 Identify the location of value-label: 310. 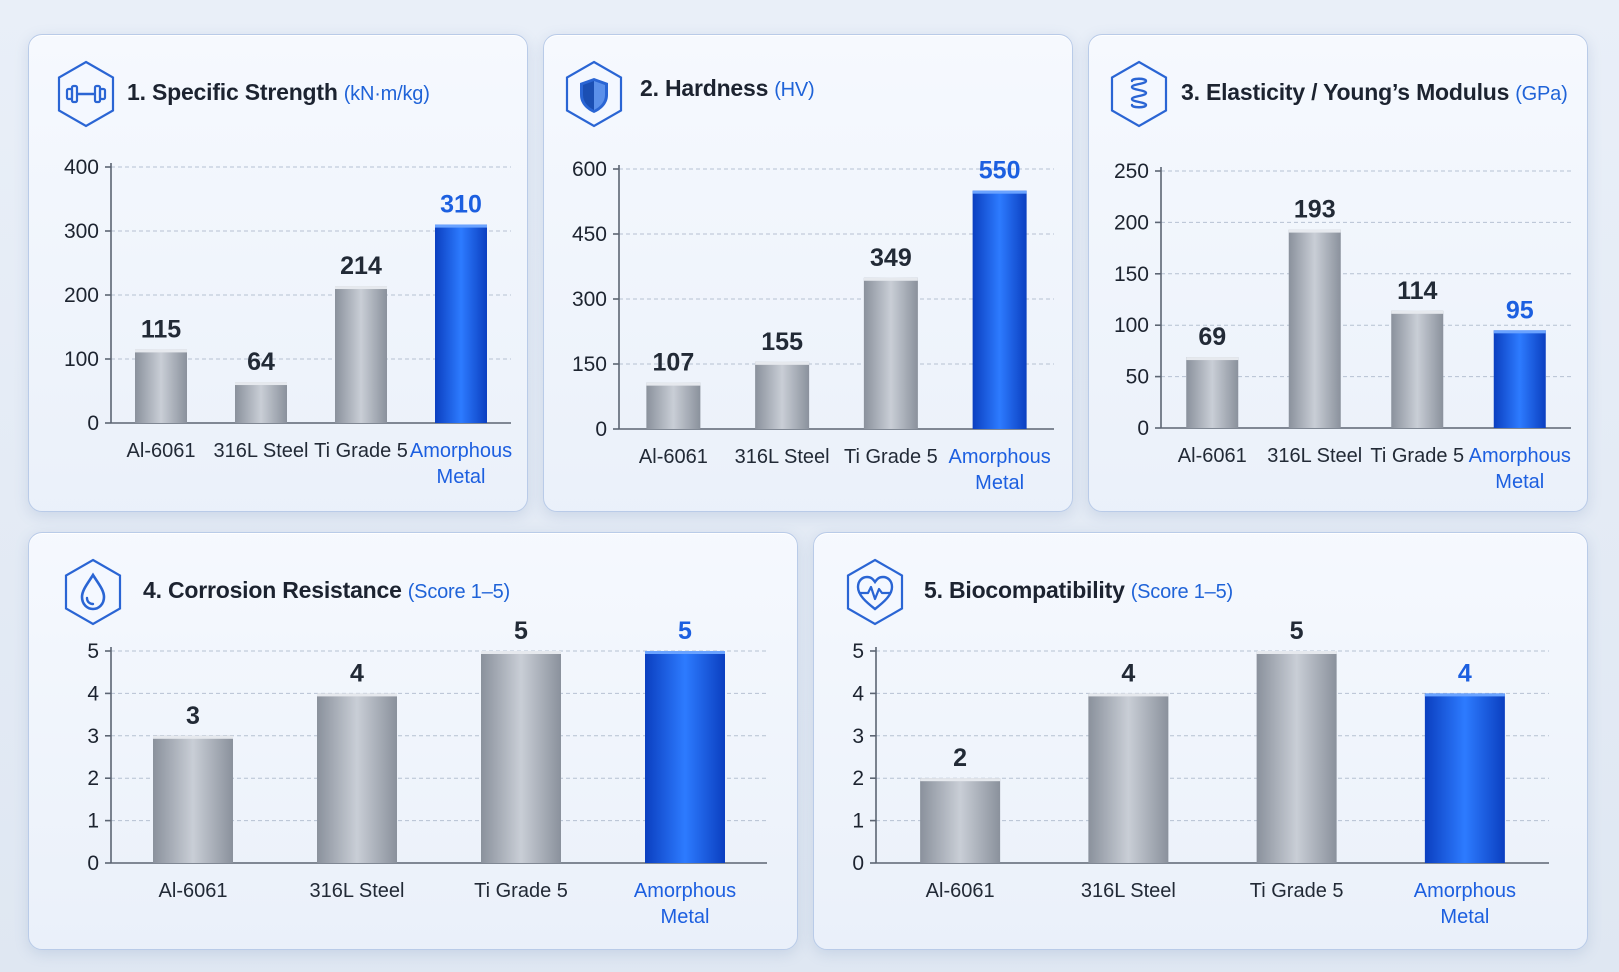
(461, 205).